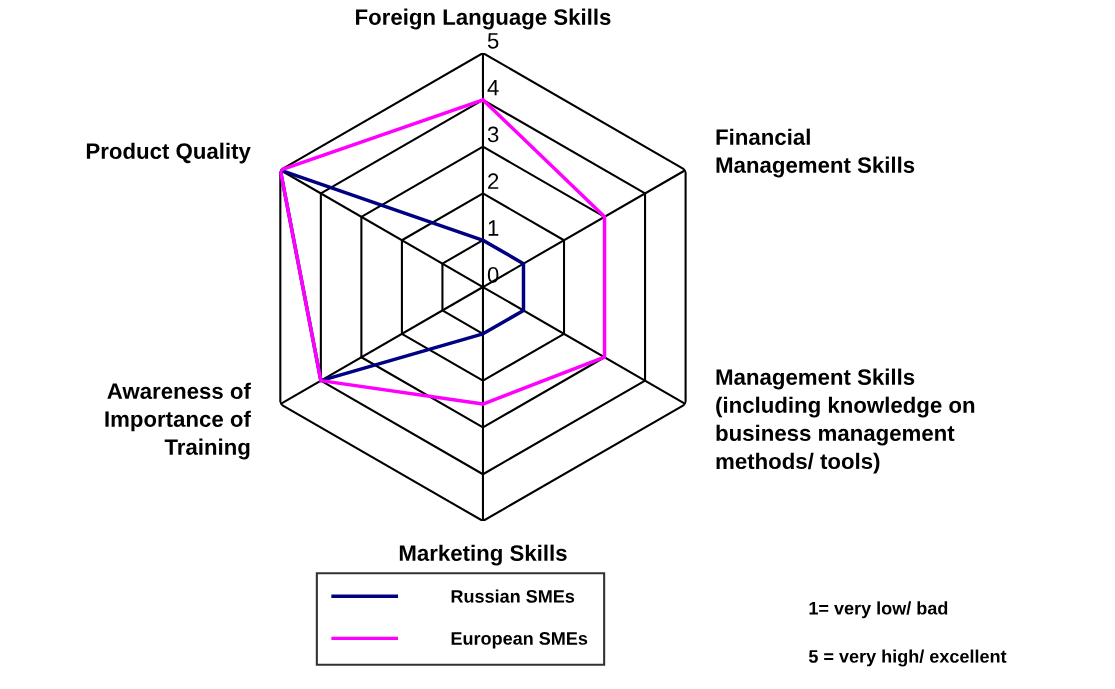 Image resolution: width=1115 pixels, height=689 pixels. Describe the element at coordinates (519, 640) in the screenshot. I see `text: European SMEs` at that location.